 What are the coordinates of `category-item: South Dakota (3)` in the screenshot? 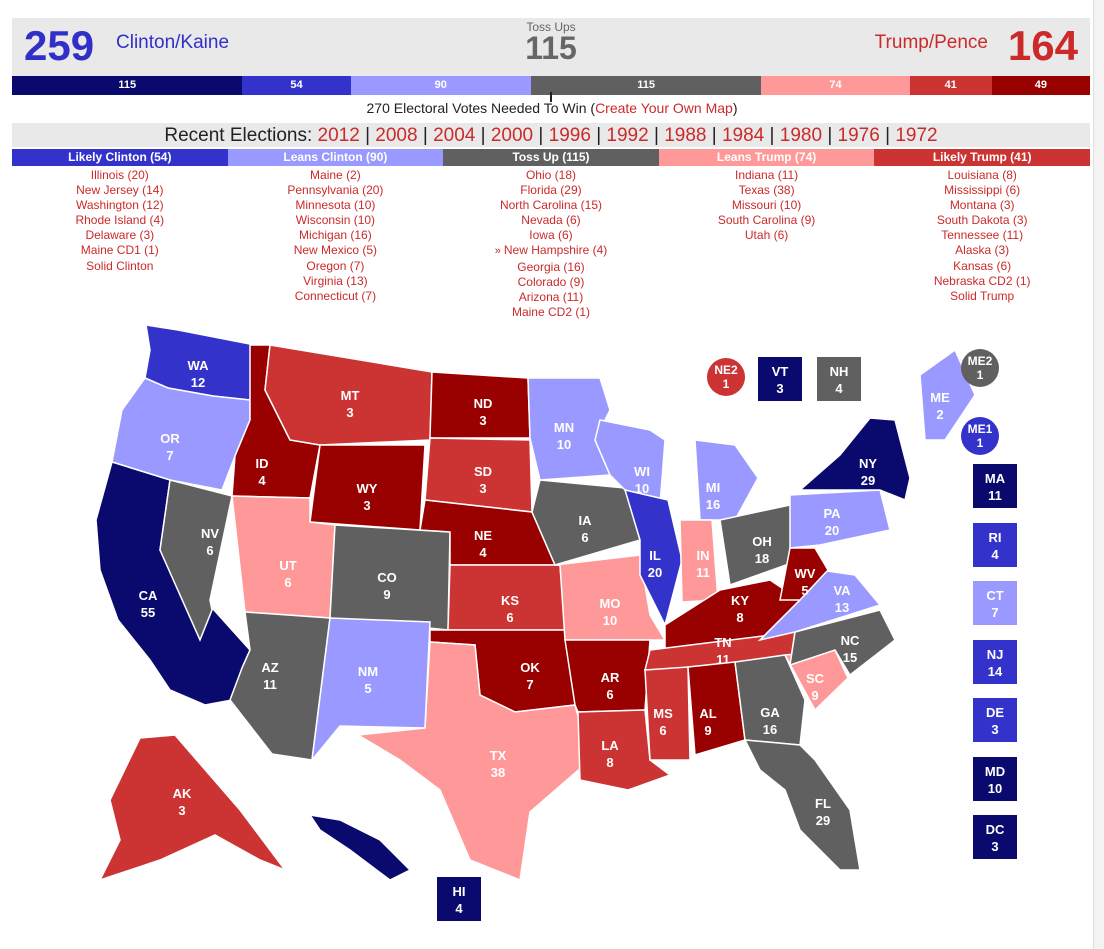 It's located at (982, 220).